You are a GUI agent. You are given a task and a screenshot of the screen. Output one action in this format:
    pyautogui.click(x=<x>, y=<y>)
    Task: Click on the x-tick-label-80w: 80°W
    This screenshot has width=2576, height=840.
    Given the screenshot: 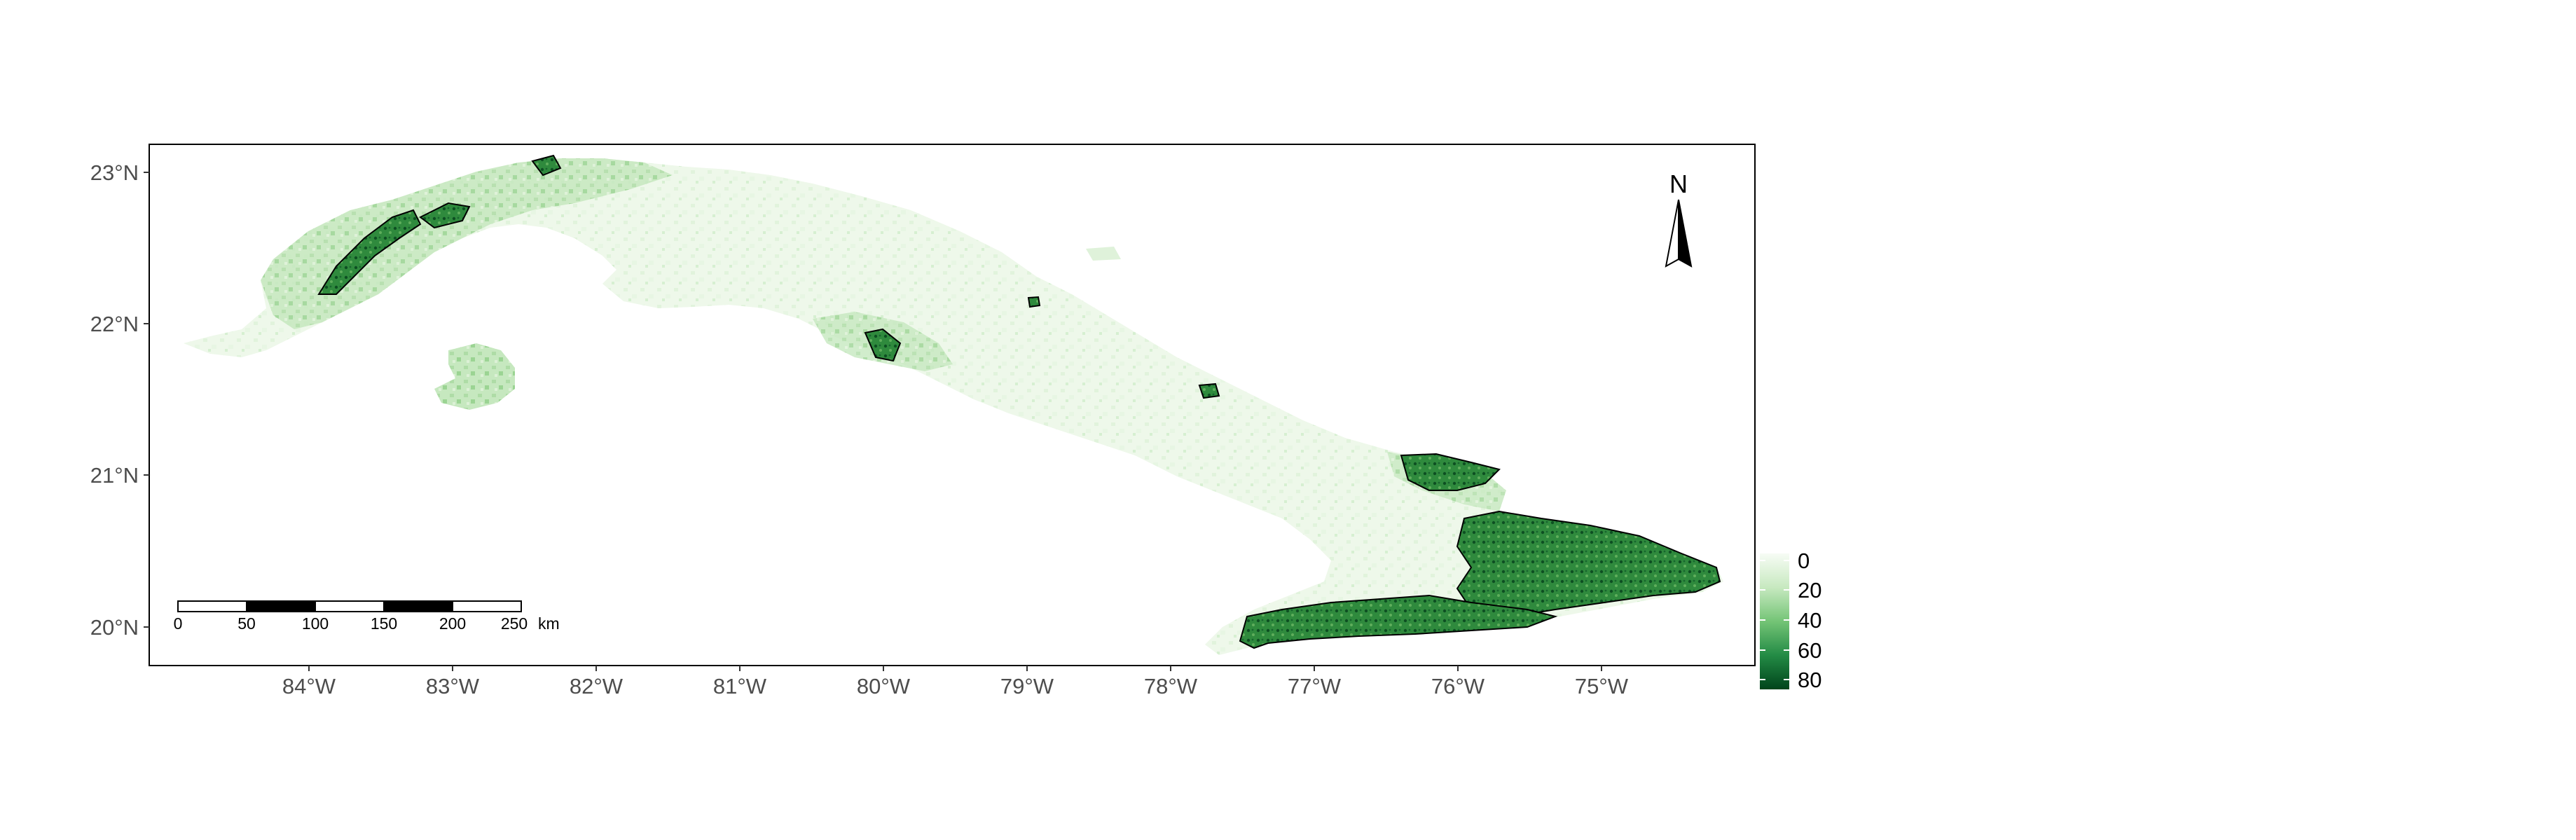 What is the action you would take?
    pyautogui.click(x=884, y=686)
    